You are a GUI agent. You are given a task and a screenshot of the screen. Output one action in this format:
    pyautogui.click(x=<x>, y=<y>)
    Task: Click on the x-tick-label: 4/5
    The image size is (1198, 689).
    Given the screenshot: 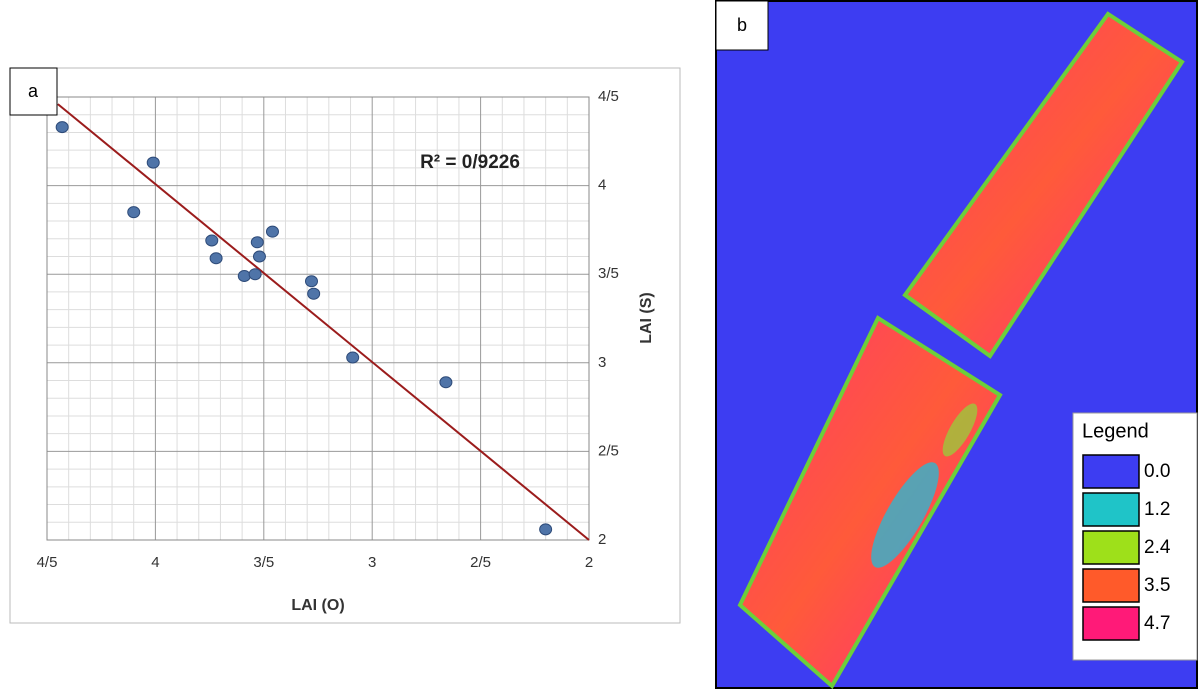 What is the action you would take?
    pyautogui.click(x=47, y=562)
    